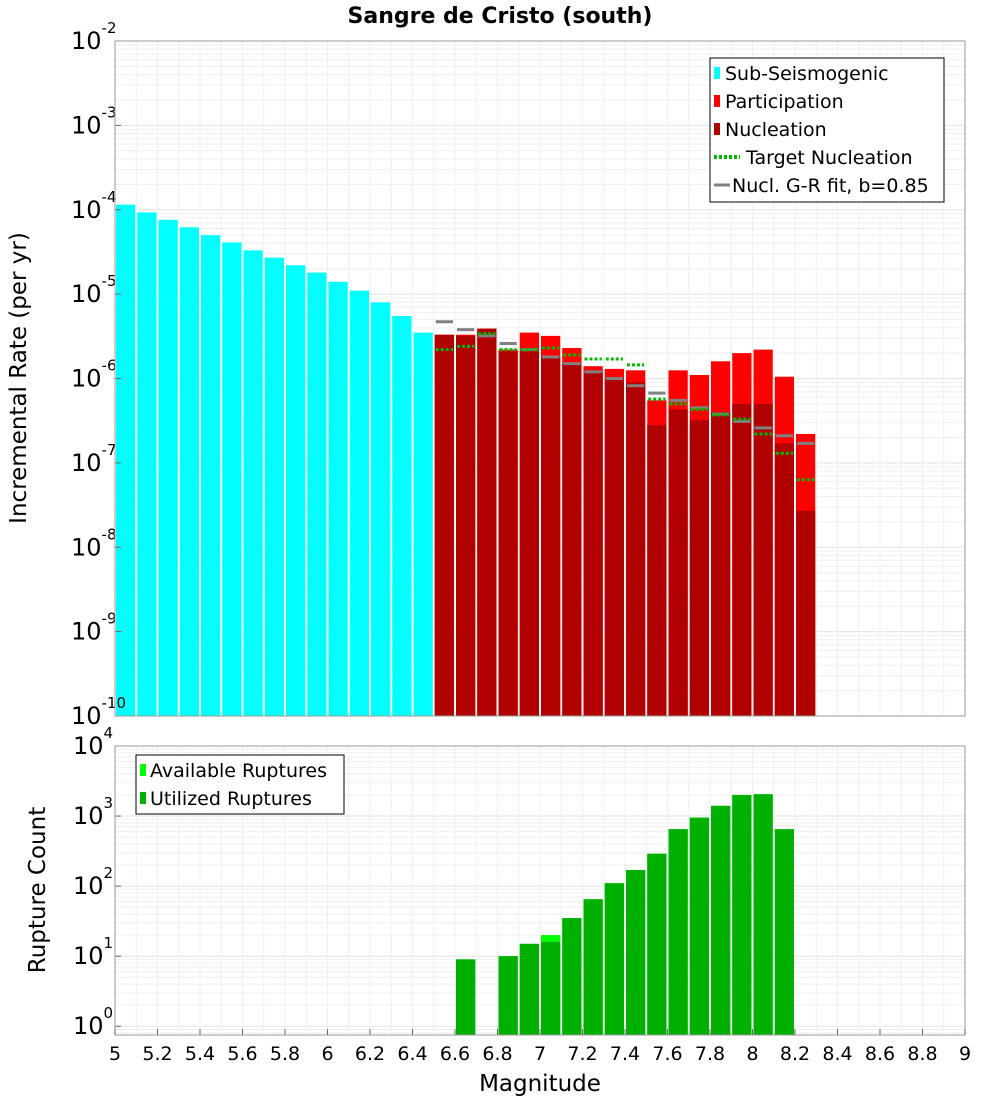 This screenshot has height=1100, width=1000. I want to click on legend-swatch-sub-seismogenic, so click(717, 73).